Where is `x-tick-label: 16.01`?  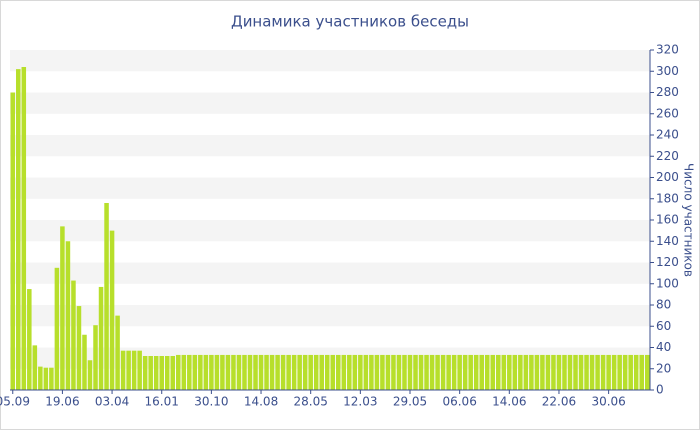
x-tick-label: 16.01 is located at coordinates (162, 402).